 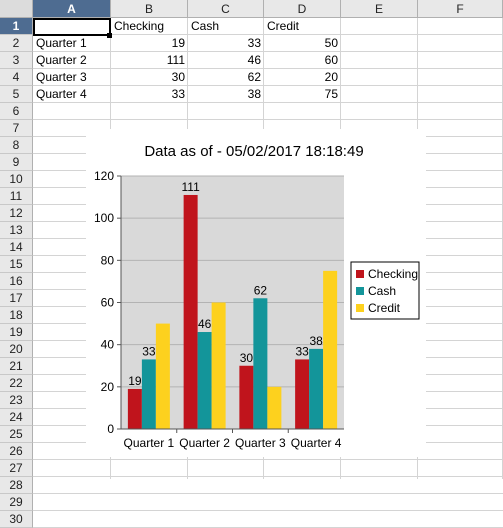 What do you see at coordinates (16, 519) in the screenshot?
I see `row-header-30: 30` at bounding box center [16, 519].